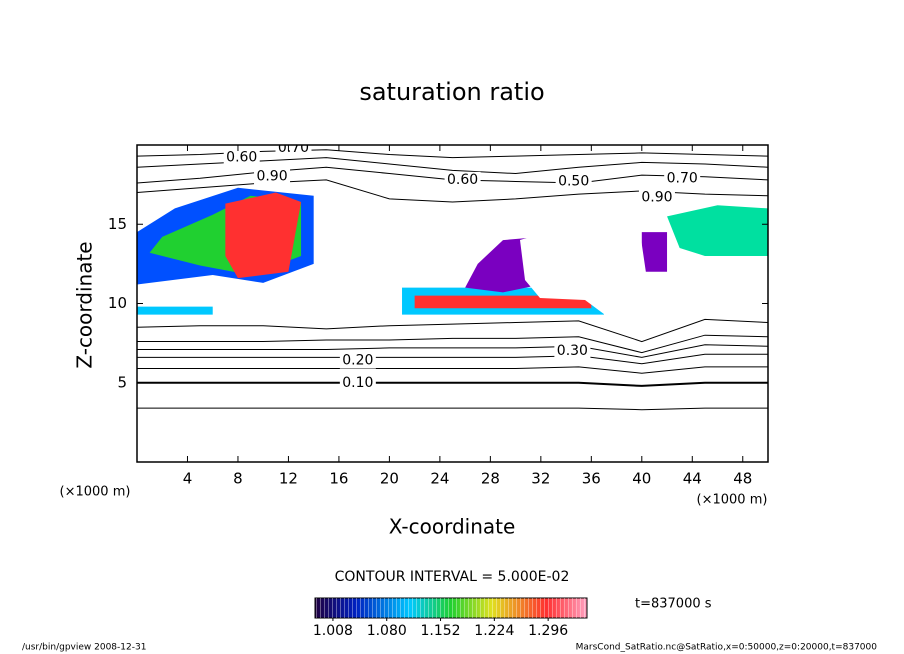  What do you see at coordinates (585, 291) in the screenshot?
I see `blank-region` at bounding box center [585, 291].